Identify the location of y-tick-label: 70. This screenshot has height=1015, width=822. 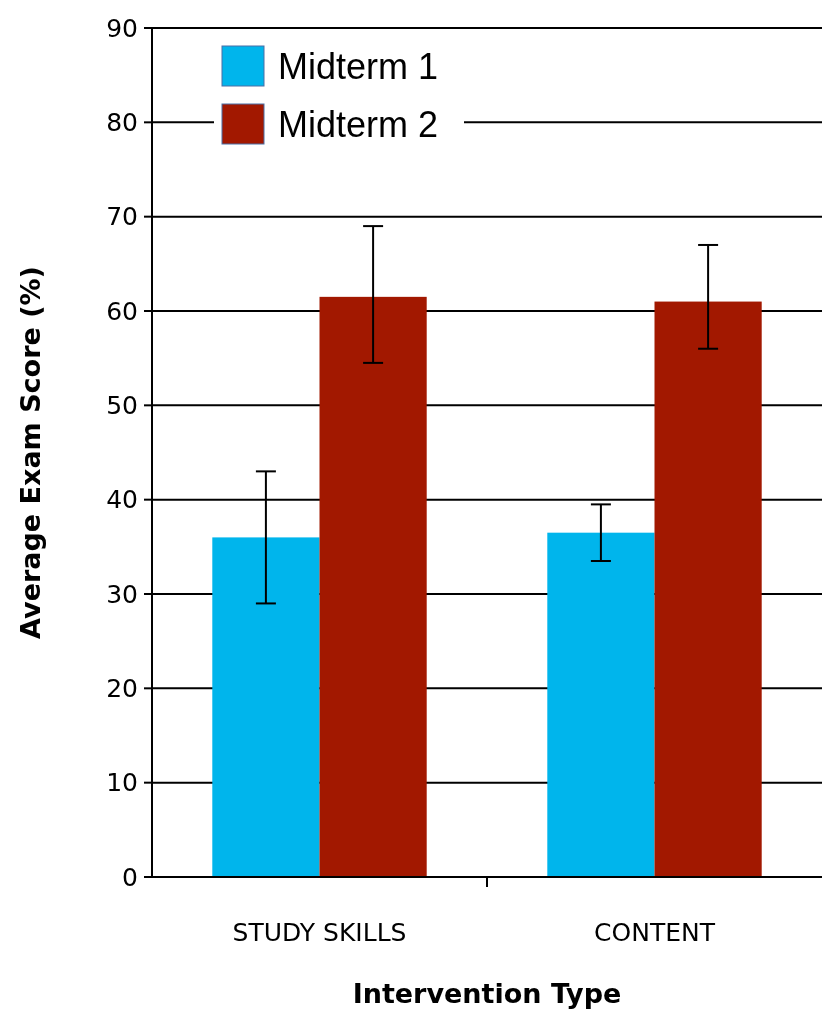
(122, 217).